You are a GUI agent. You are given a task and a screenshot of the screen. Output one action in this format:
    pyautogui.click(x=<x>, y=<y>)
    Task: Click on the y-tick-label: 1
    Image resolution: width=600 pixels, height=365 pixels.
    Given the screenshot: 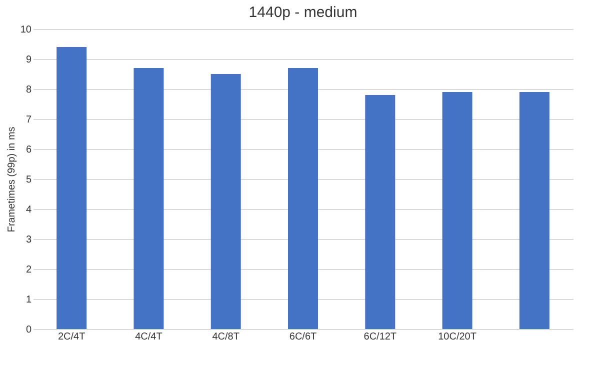 What is the action you would take?
    pyautogui.click(x=29, y=300)
    